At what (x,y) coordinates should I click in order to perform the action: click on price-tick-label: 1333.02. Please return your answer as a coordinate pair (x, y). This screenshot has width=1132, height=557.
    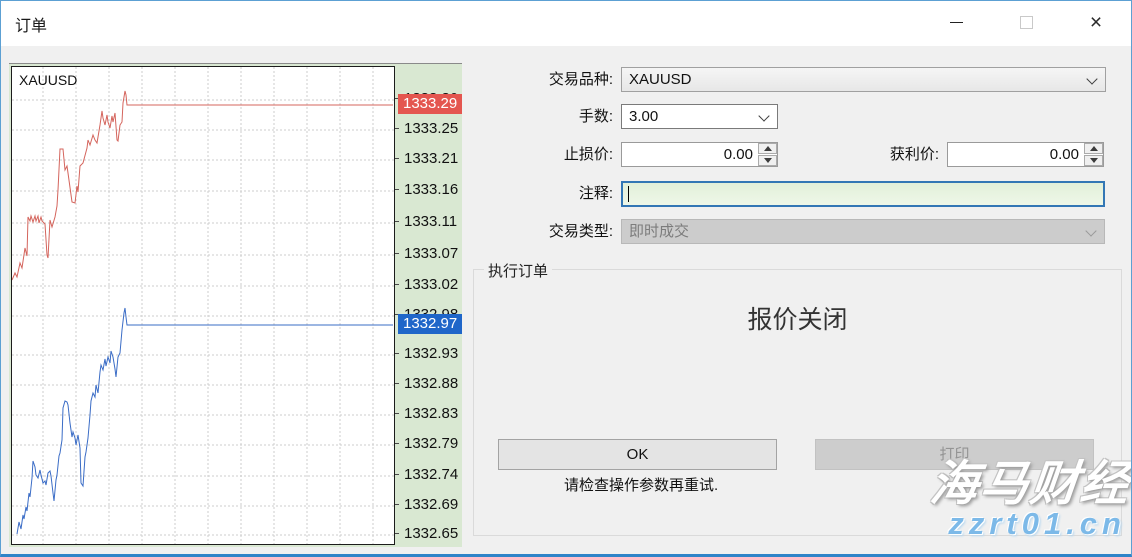
    Looking at the image, I should click on (431, 284).